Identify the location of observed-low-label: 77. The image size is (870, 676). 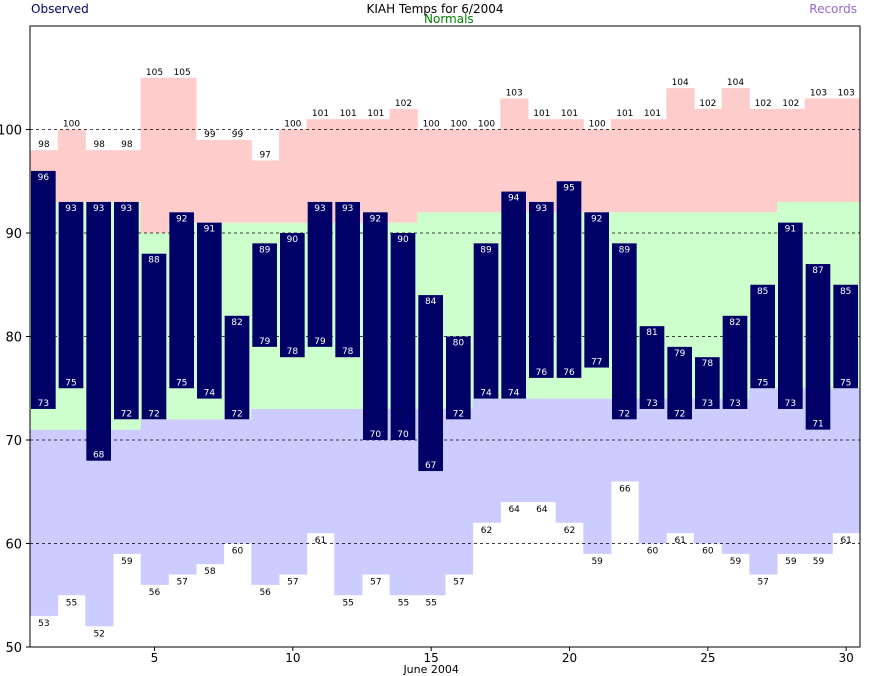
(596, 363).